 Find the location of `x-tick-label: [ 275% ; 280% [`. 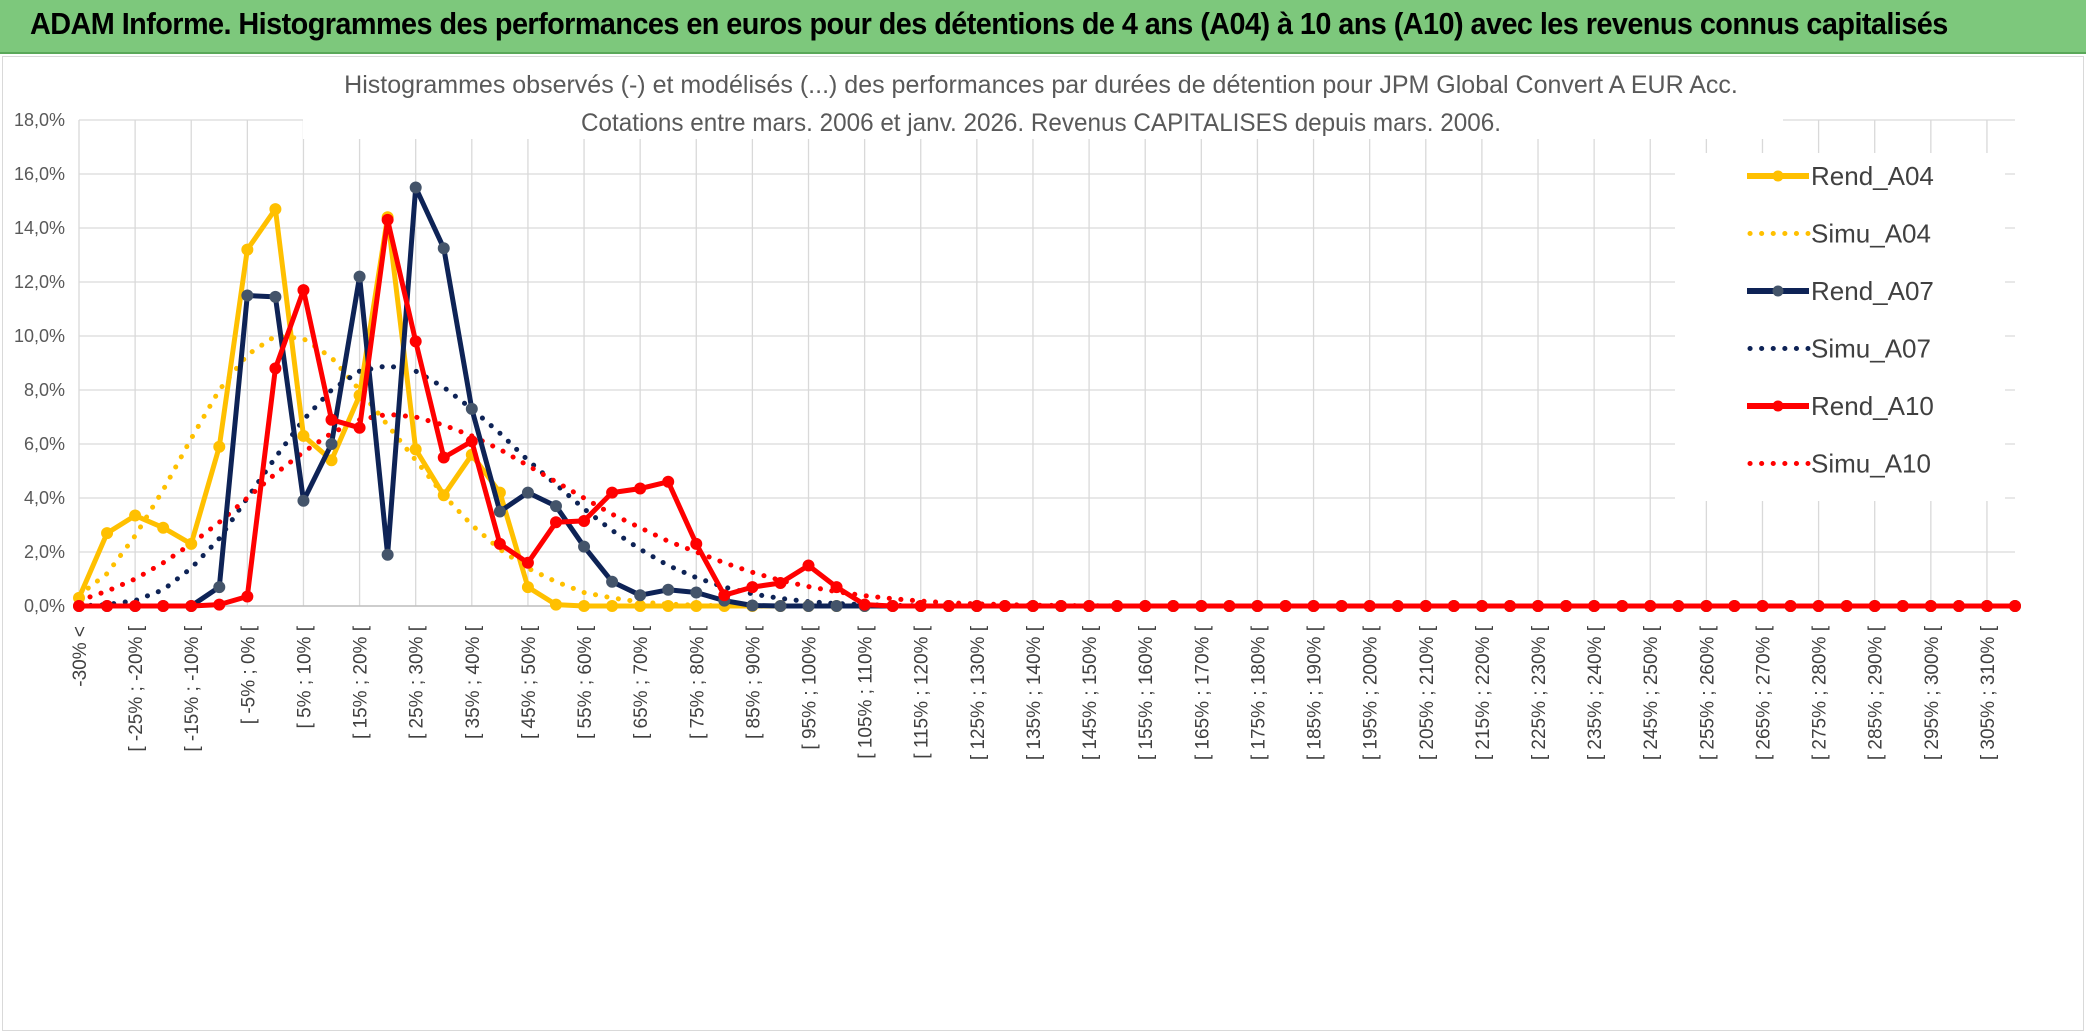

x-tick-label: [ 275% ; 280% [ is located at coordinates (1820, 692).